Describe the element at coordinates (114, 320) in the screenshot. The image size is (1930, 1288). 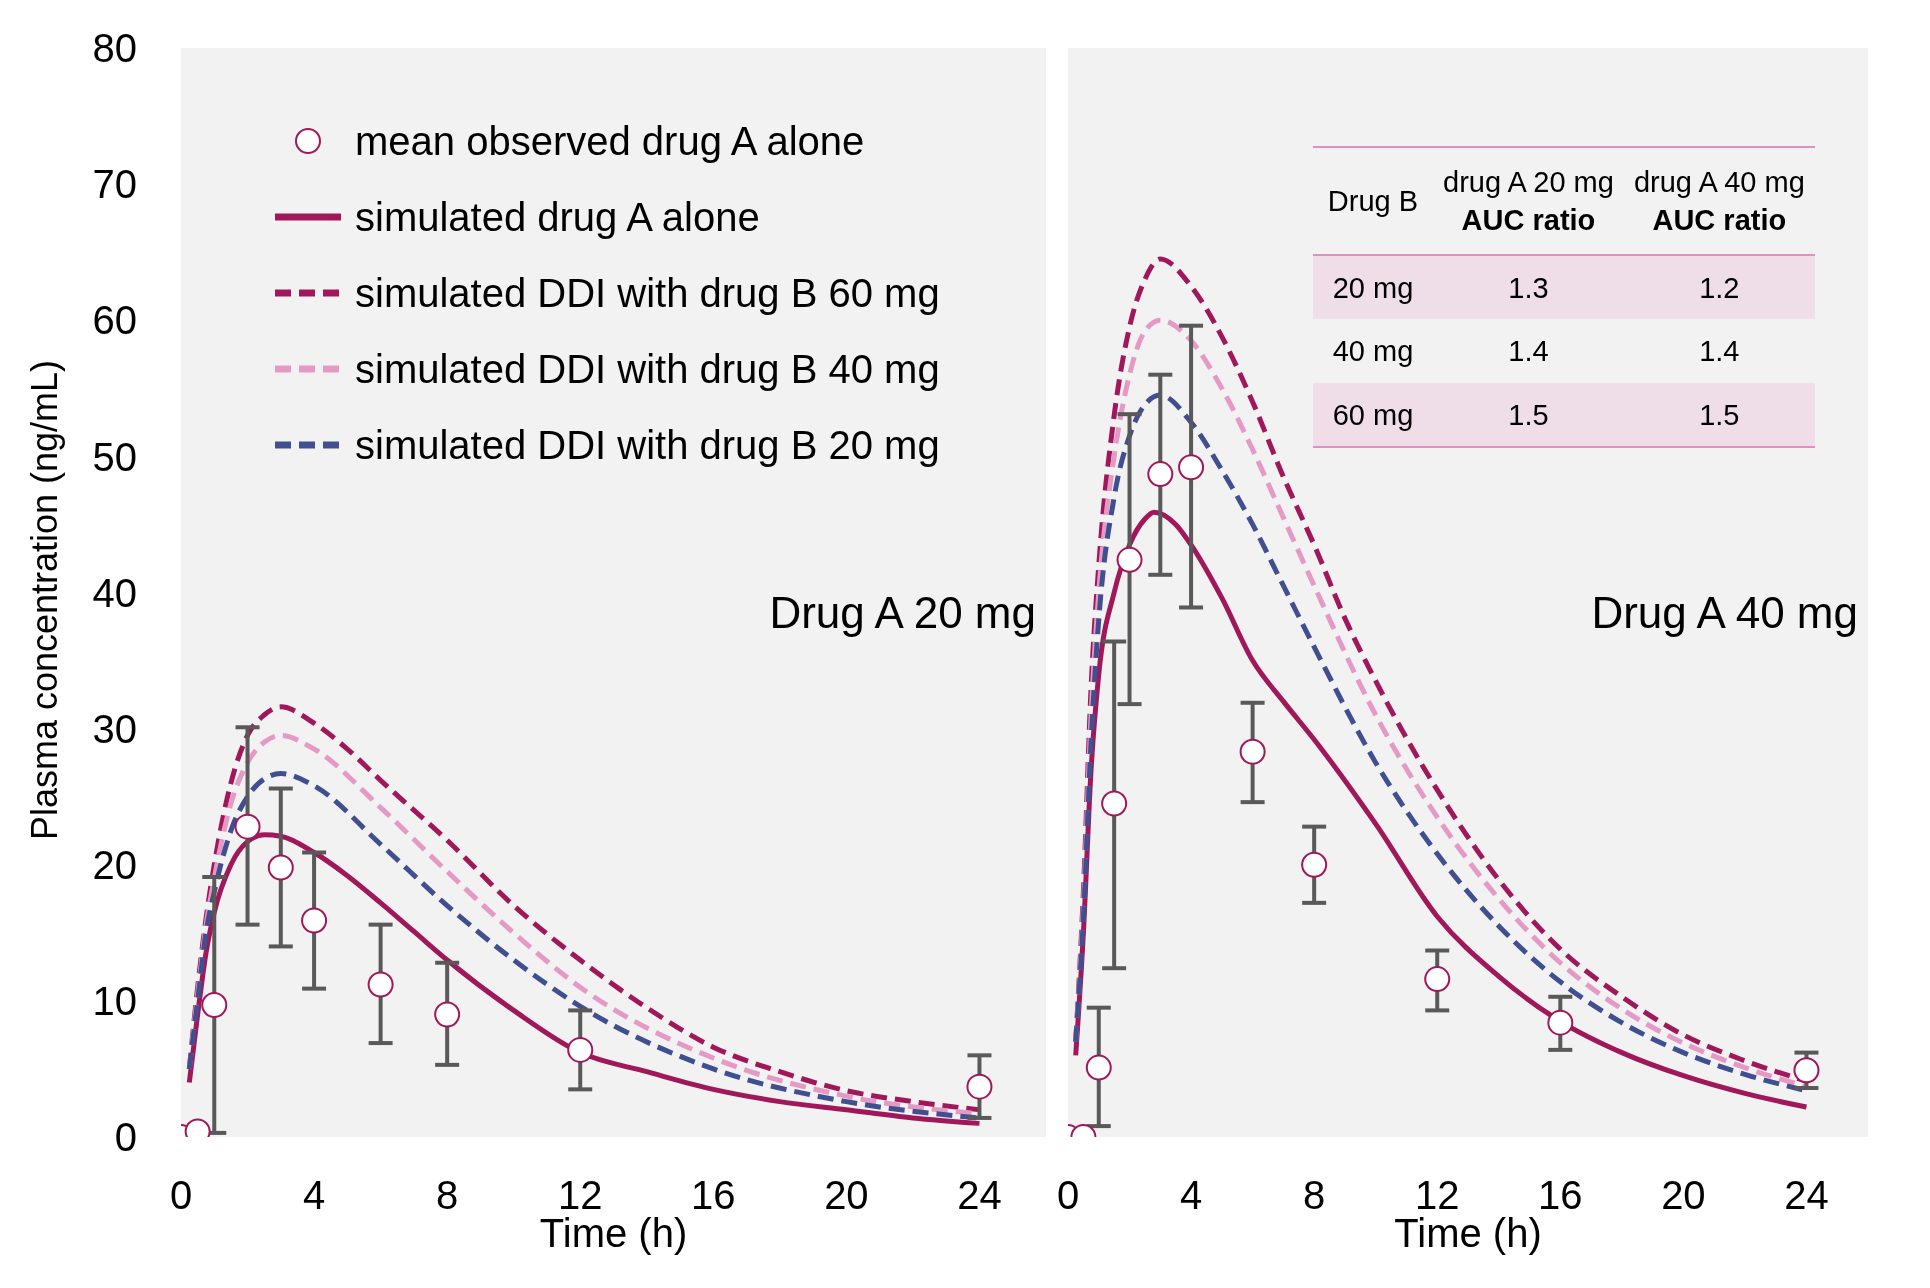
I see `y-tick-label: 60` at that location.